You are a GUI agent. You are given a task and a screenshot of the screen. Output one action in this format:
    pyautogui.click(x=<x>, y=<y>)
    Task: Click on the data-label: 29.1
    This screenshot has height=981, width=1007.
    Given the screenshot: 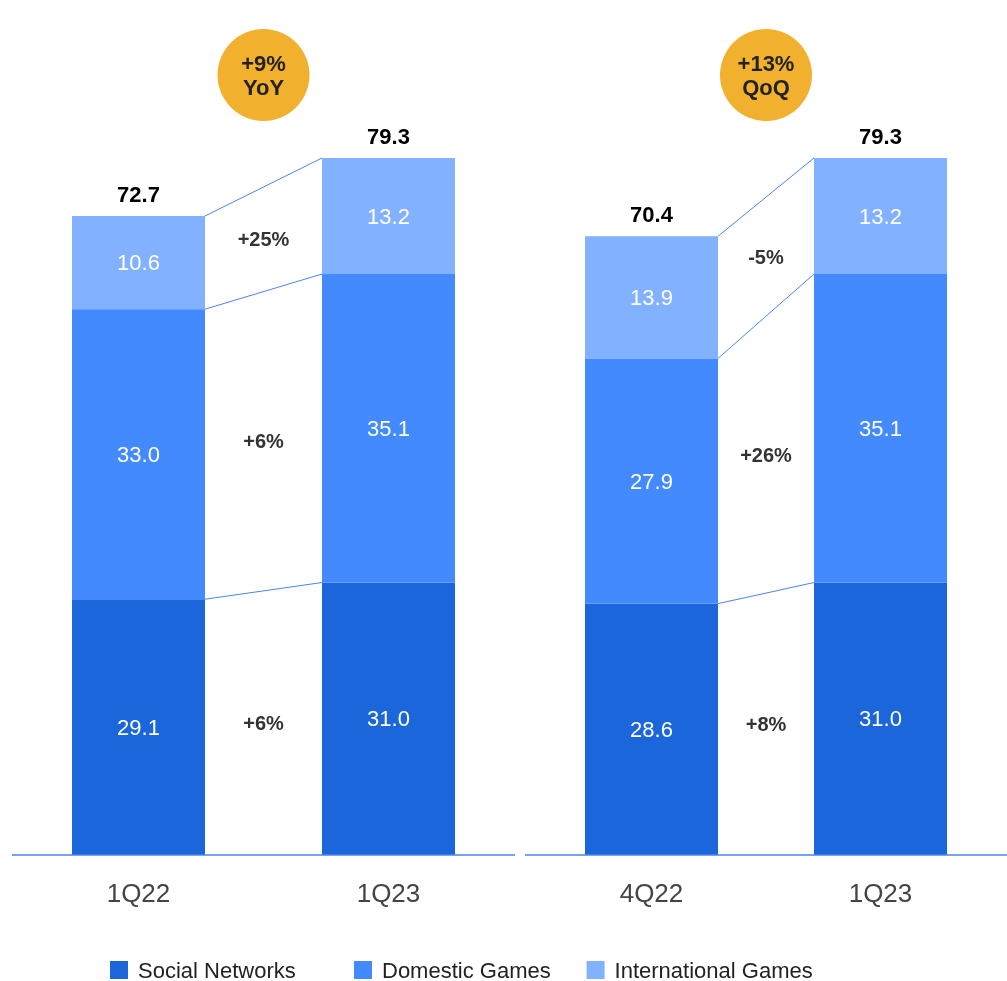 What is the action you would take?
    pyautogui.click(x=138, y=727)
    